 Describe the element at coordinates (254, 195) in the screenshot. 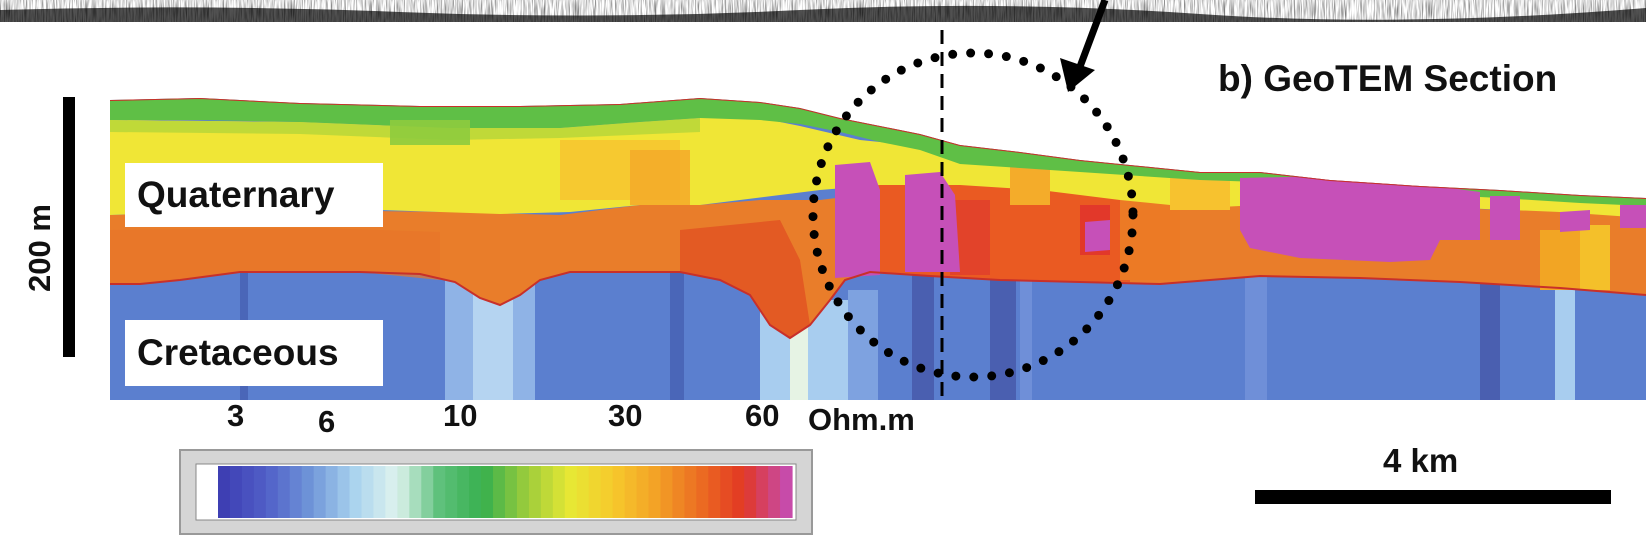

I see `unit-label-upper: Quaternary` at that location.